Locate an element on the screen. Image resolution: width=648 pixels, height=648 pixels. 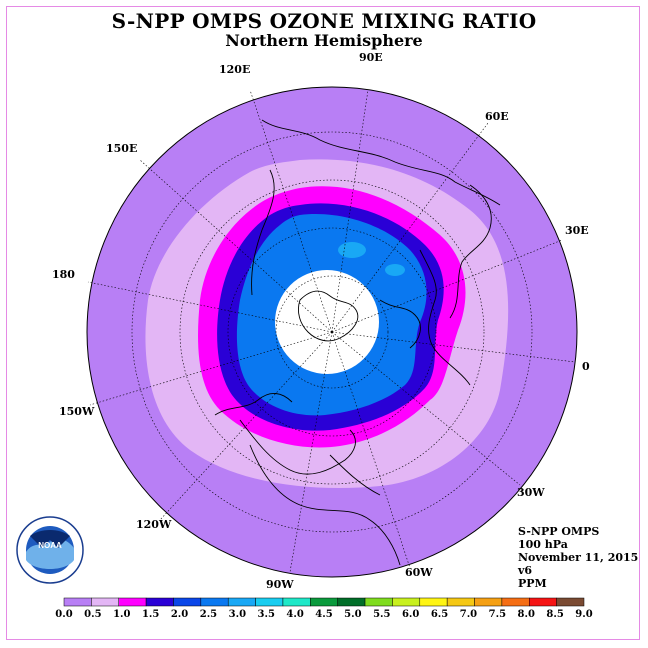
colorbar-tick-label: 5.0 is located at coordinates (352, 614).